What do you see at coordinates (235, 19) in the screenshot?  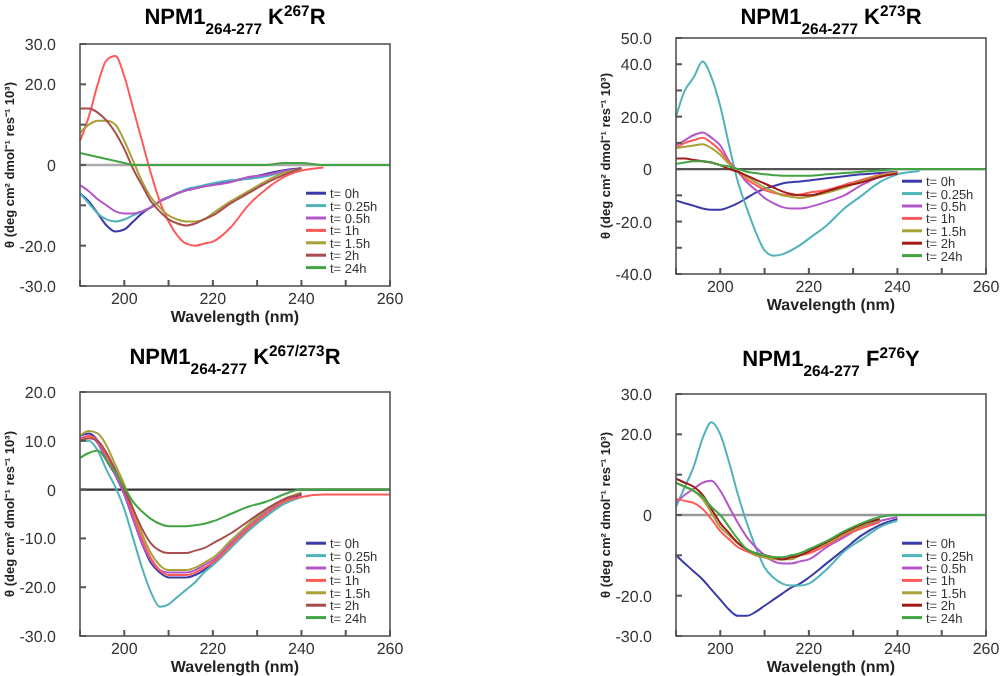 I see `chart-title: NPM1$_{264-277}$ K$^{267}$R` at bounding box center [235, 19].